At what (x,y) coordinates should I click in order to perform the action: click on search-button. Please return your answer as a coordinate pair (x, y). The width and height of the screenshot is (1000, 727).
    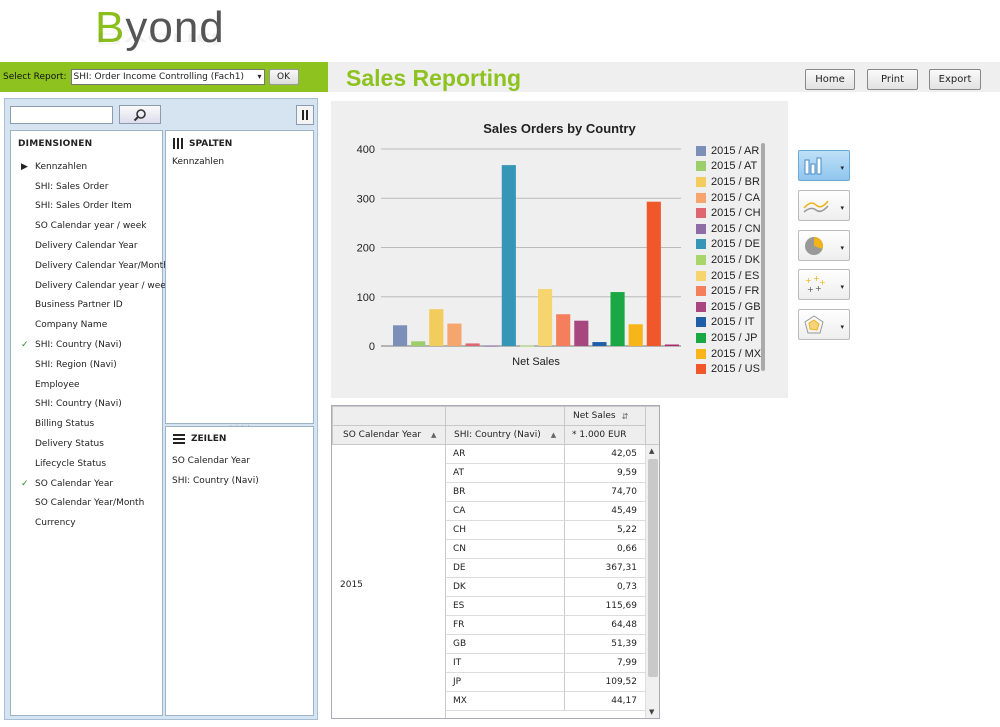
    Looking at the image, I should click on (140, 114).